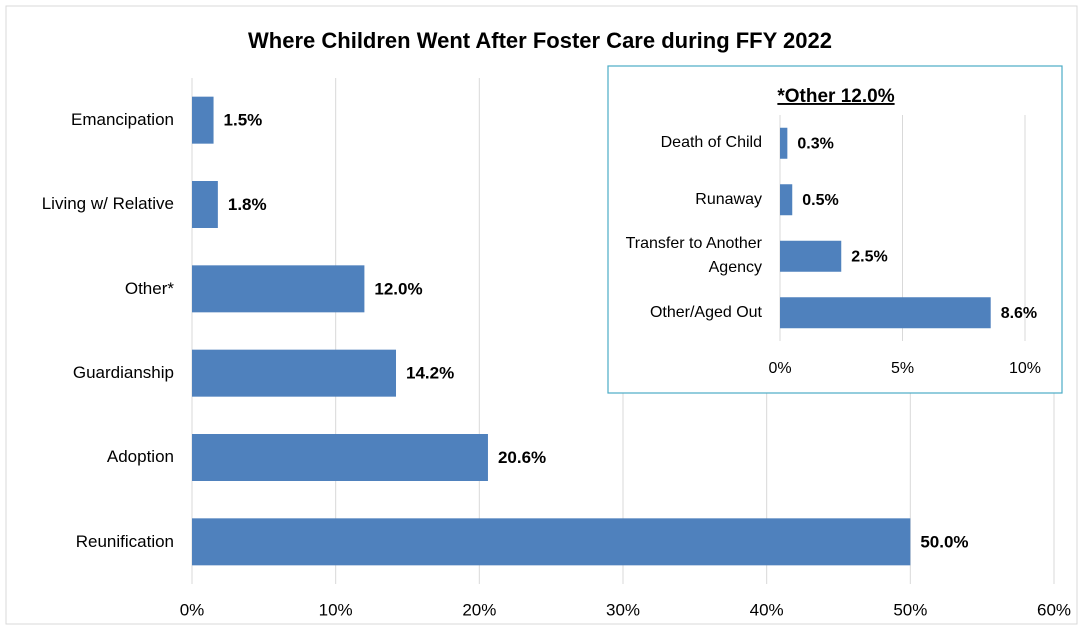 The image size is (1083, 630). I want to click on y-tick-label: Emancipation, so click(122, 120).